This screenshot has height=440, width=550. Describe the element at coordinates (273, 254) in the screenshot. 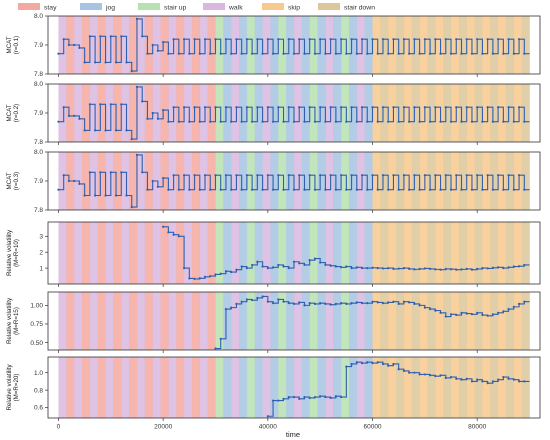

I see `panel: 1 2 3 Relative volatility(M=R=10)` at that location.